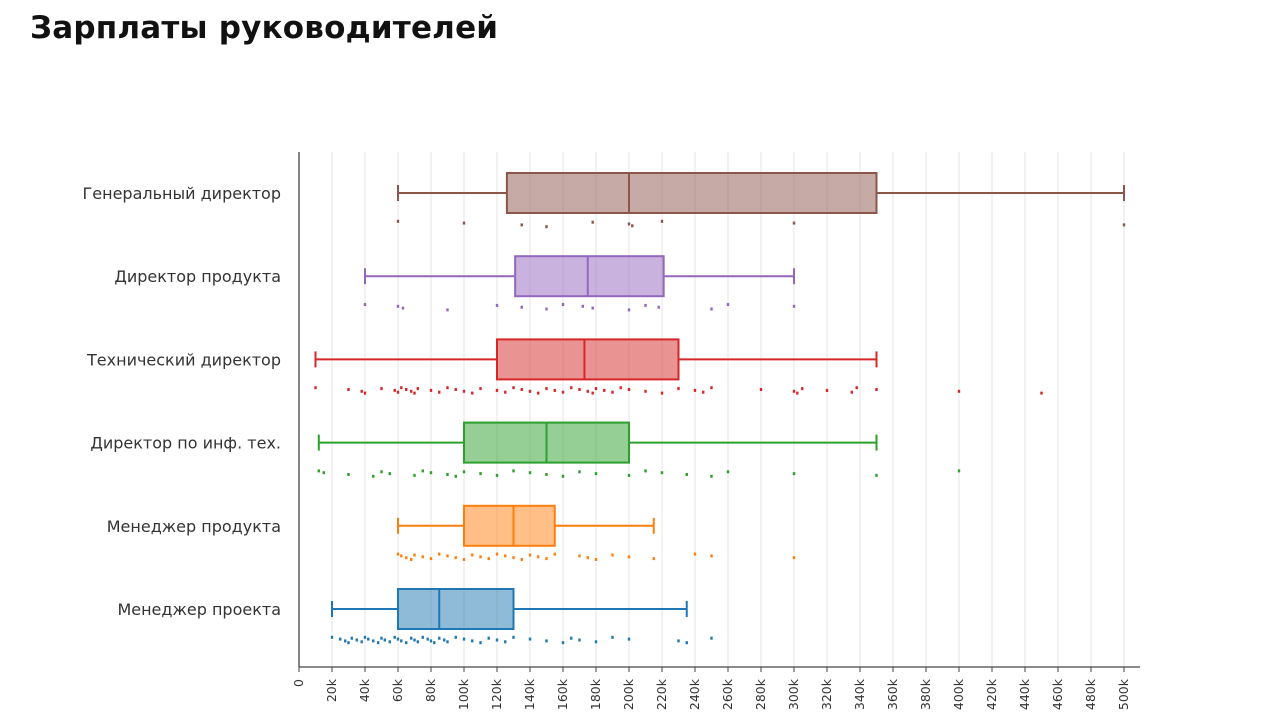 The width and height of the screenshot is (1280, 719). Describe the element at coordinates (991, 694) in the screenshot. I see `x-tick-label: 420k` at that location.